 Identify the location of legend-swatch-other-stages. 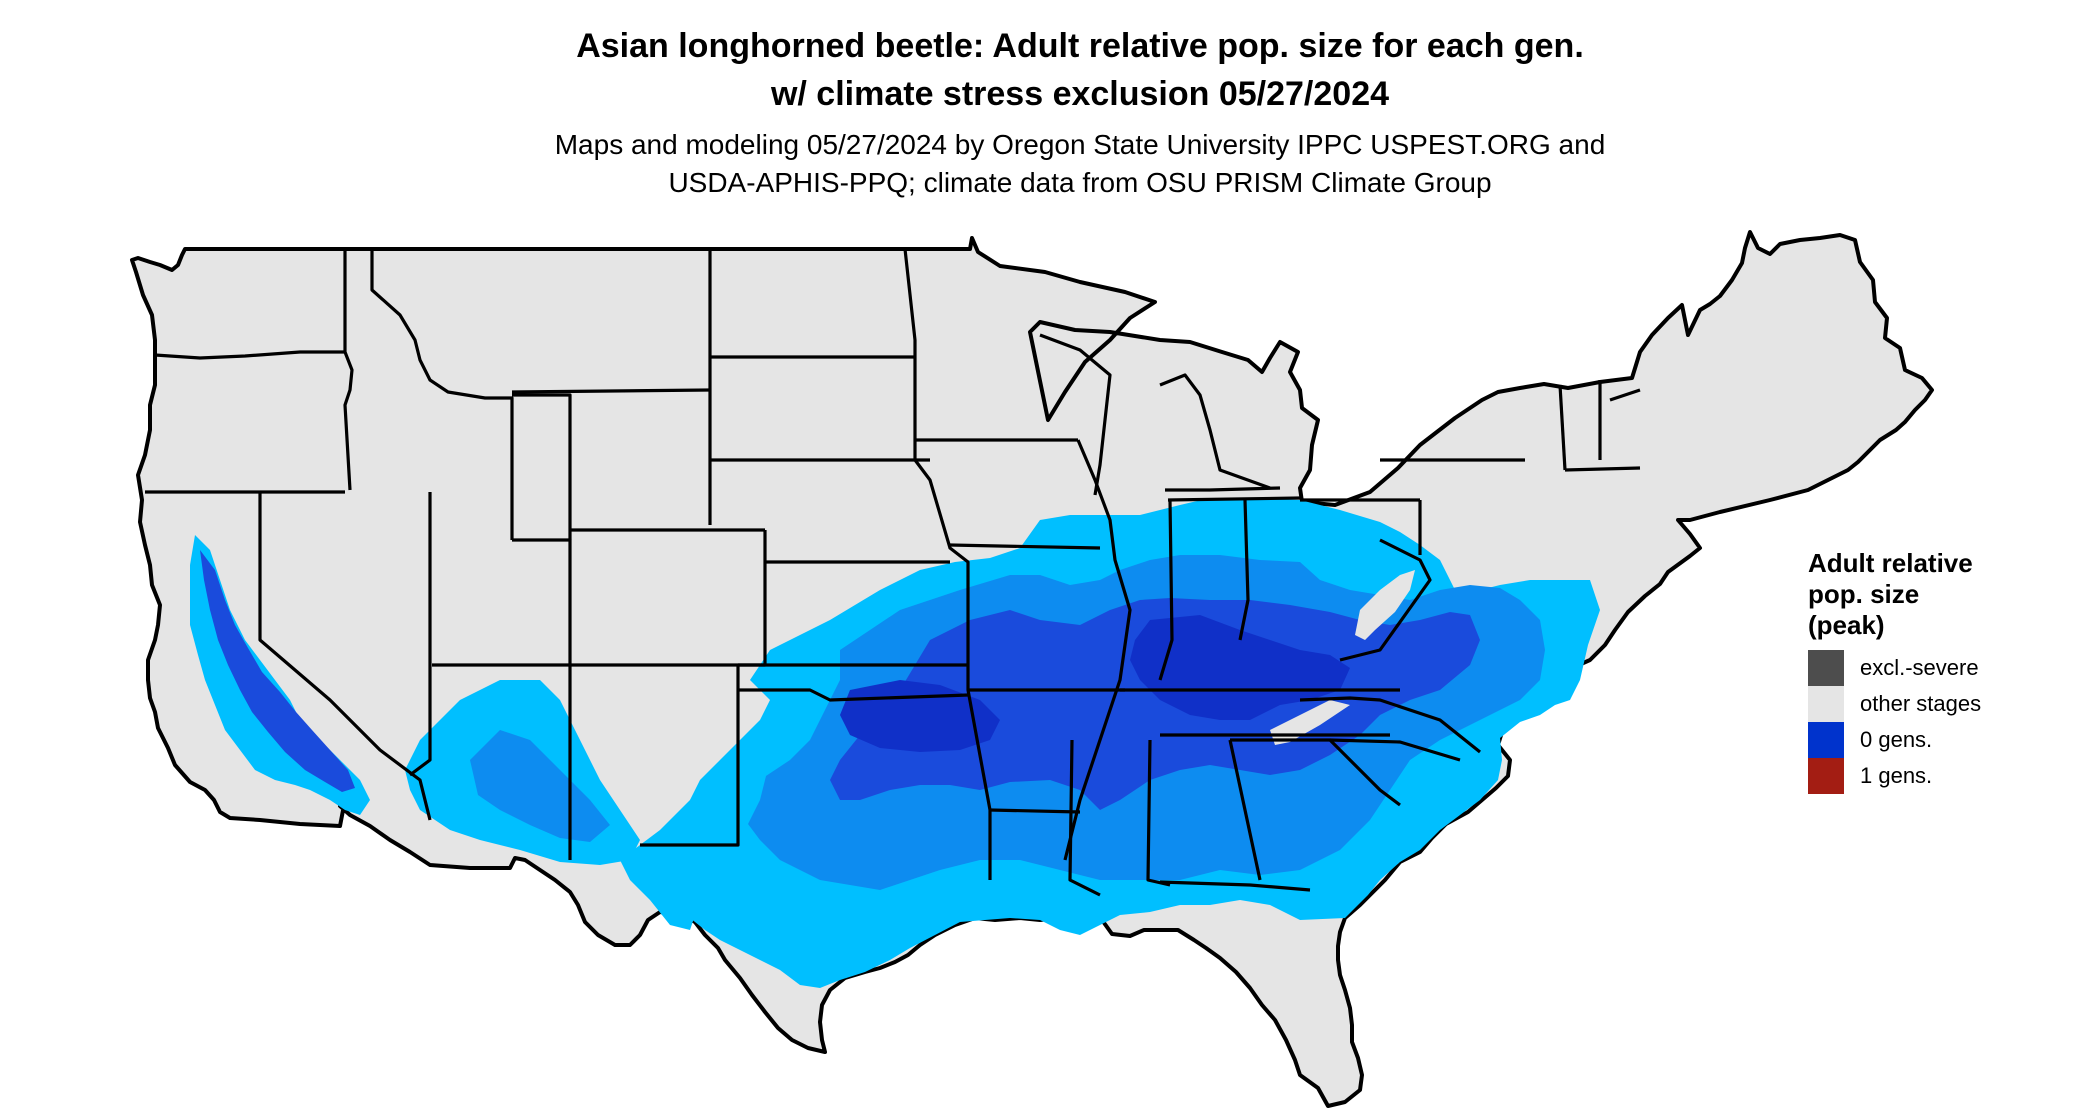
(1826, 704).